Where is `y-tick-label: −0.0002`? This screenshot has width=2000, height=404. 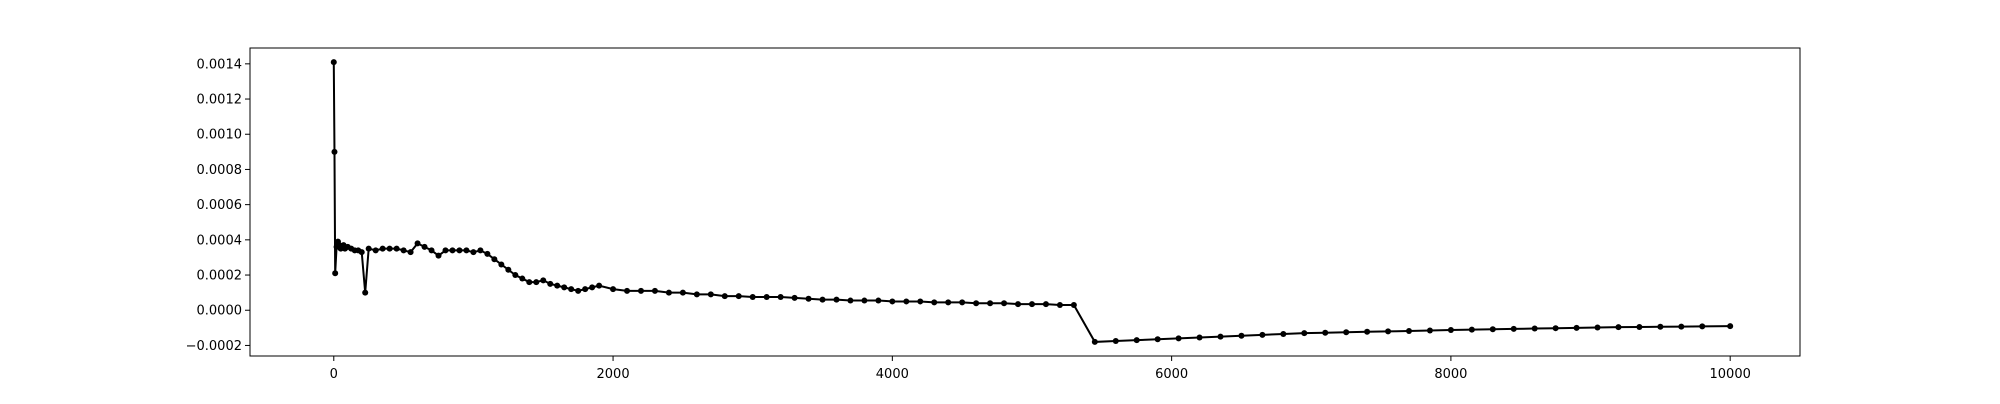 y-tick-label: −0.0002 is located at coordinates (214, 346).